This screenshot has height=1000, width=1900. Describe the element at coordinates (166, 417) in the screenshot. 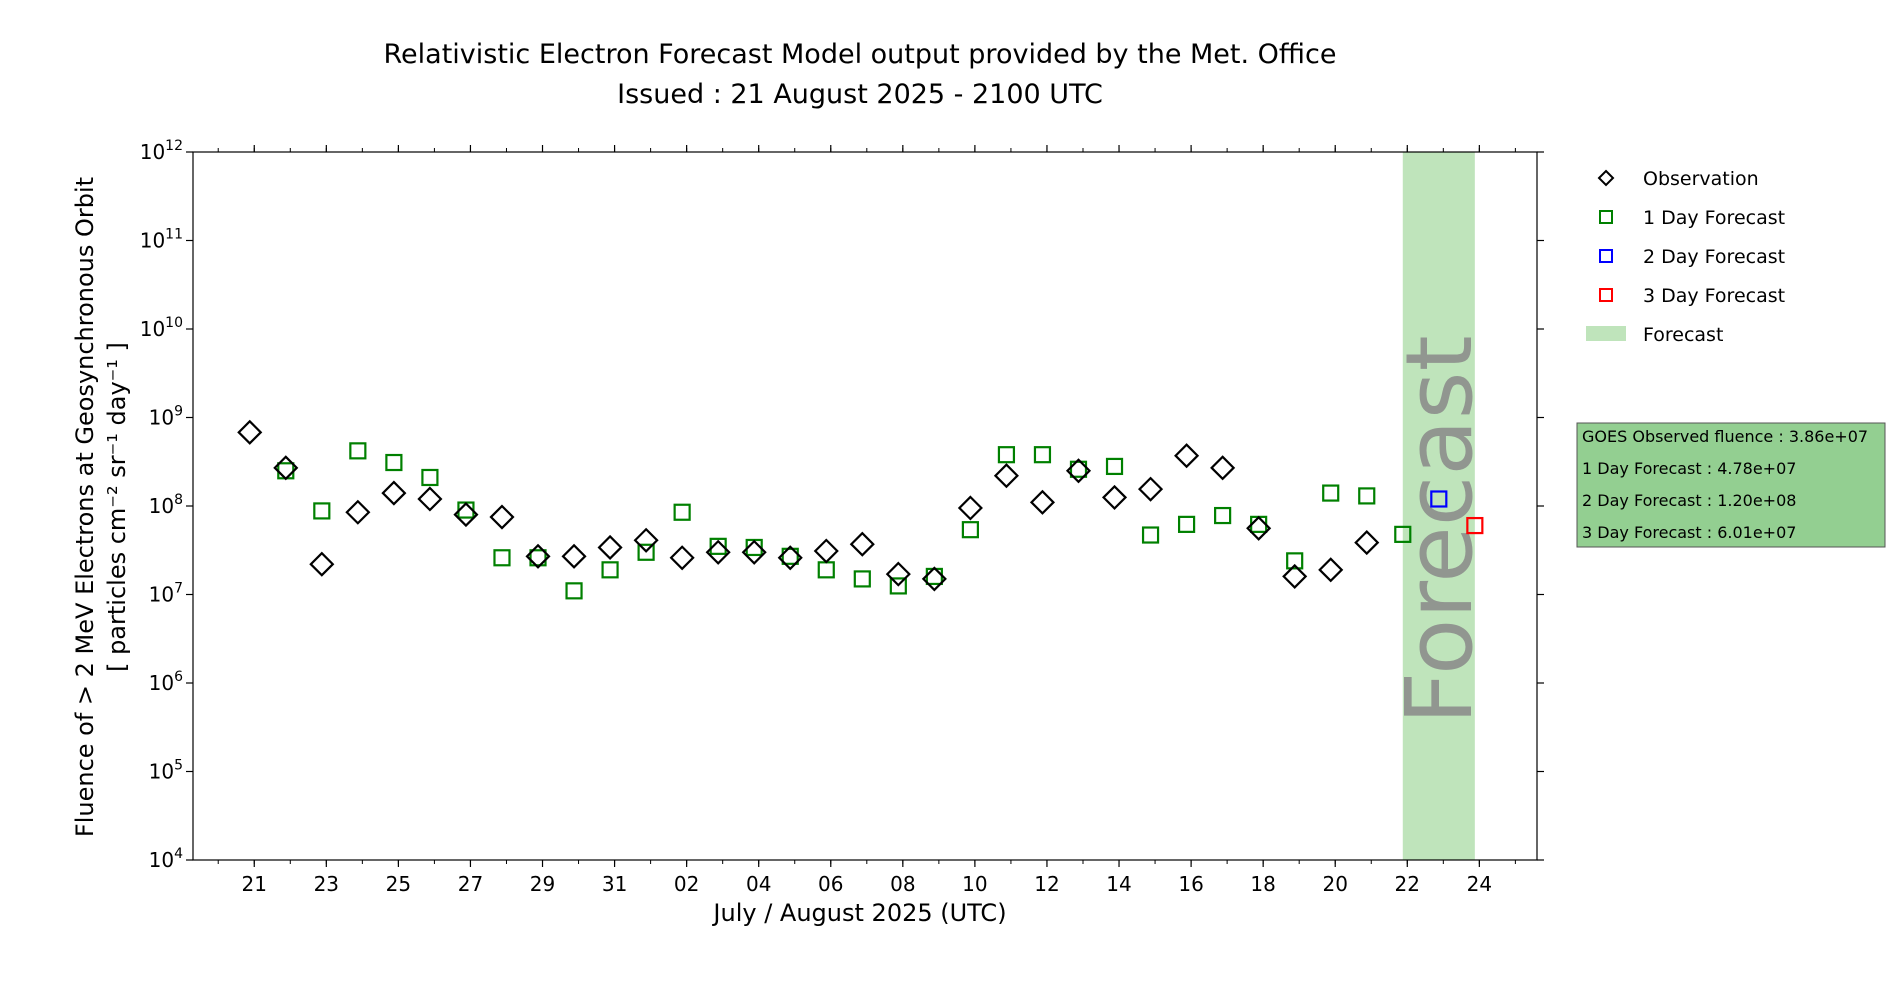

I see `y-tick-label: 10⁹` at that location.